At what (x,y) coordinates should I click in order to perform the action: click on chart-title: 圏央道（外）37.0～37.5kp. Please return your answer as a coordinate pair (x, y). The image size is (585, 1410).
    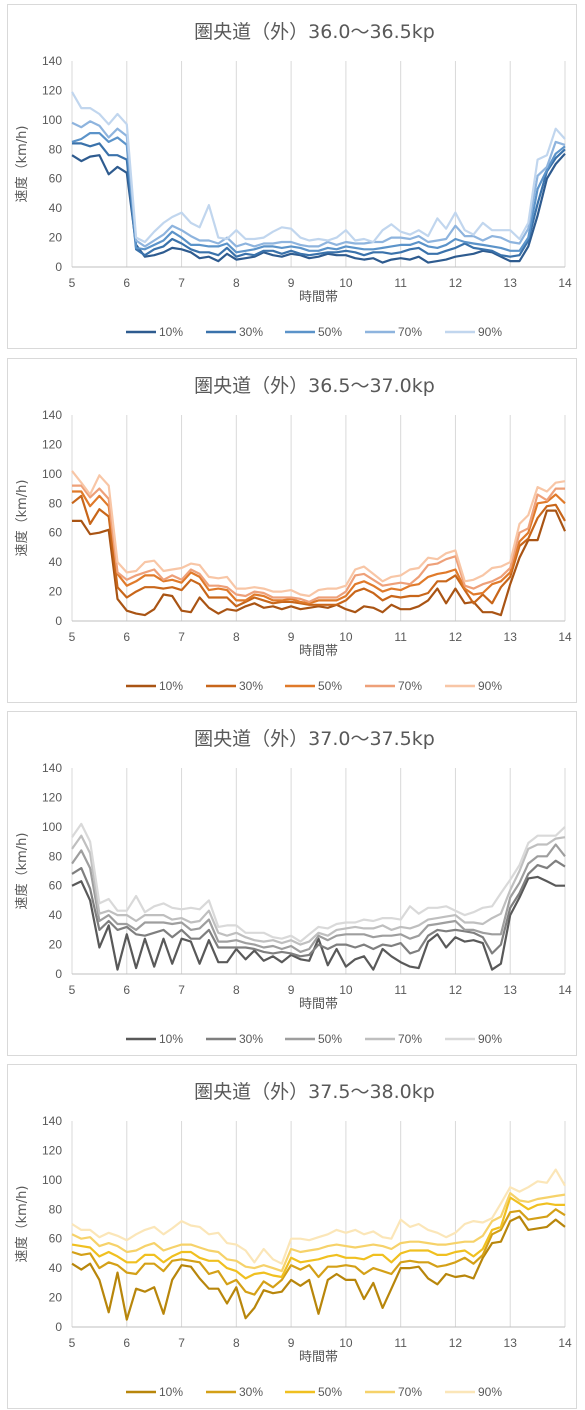
    Looking at the image, I should click on (314, 739).